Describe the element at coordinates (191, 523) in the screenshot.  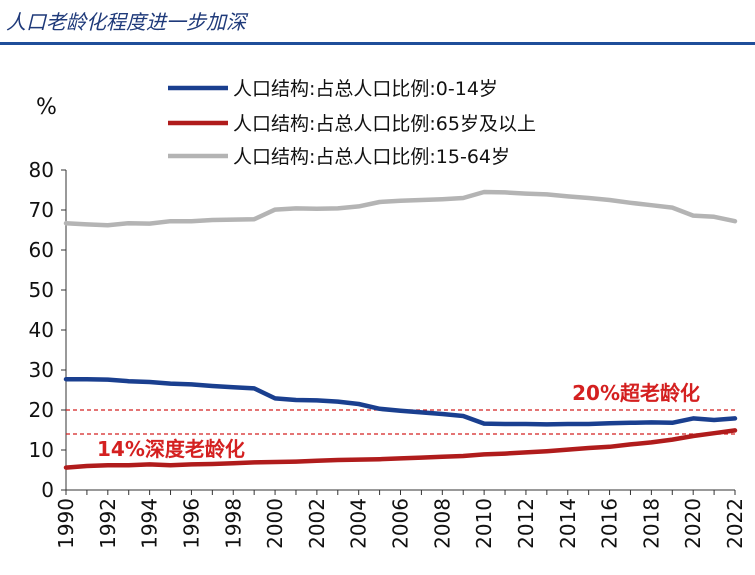
I see `x-tick-label: 1996` at that location.